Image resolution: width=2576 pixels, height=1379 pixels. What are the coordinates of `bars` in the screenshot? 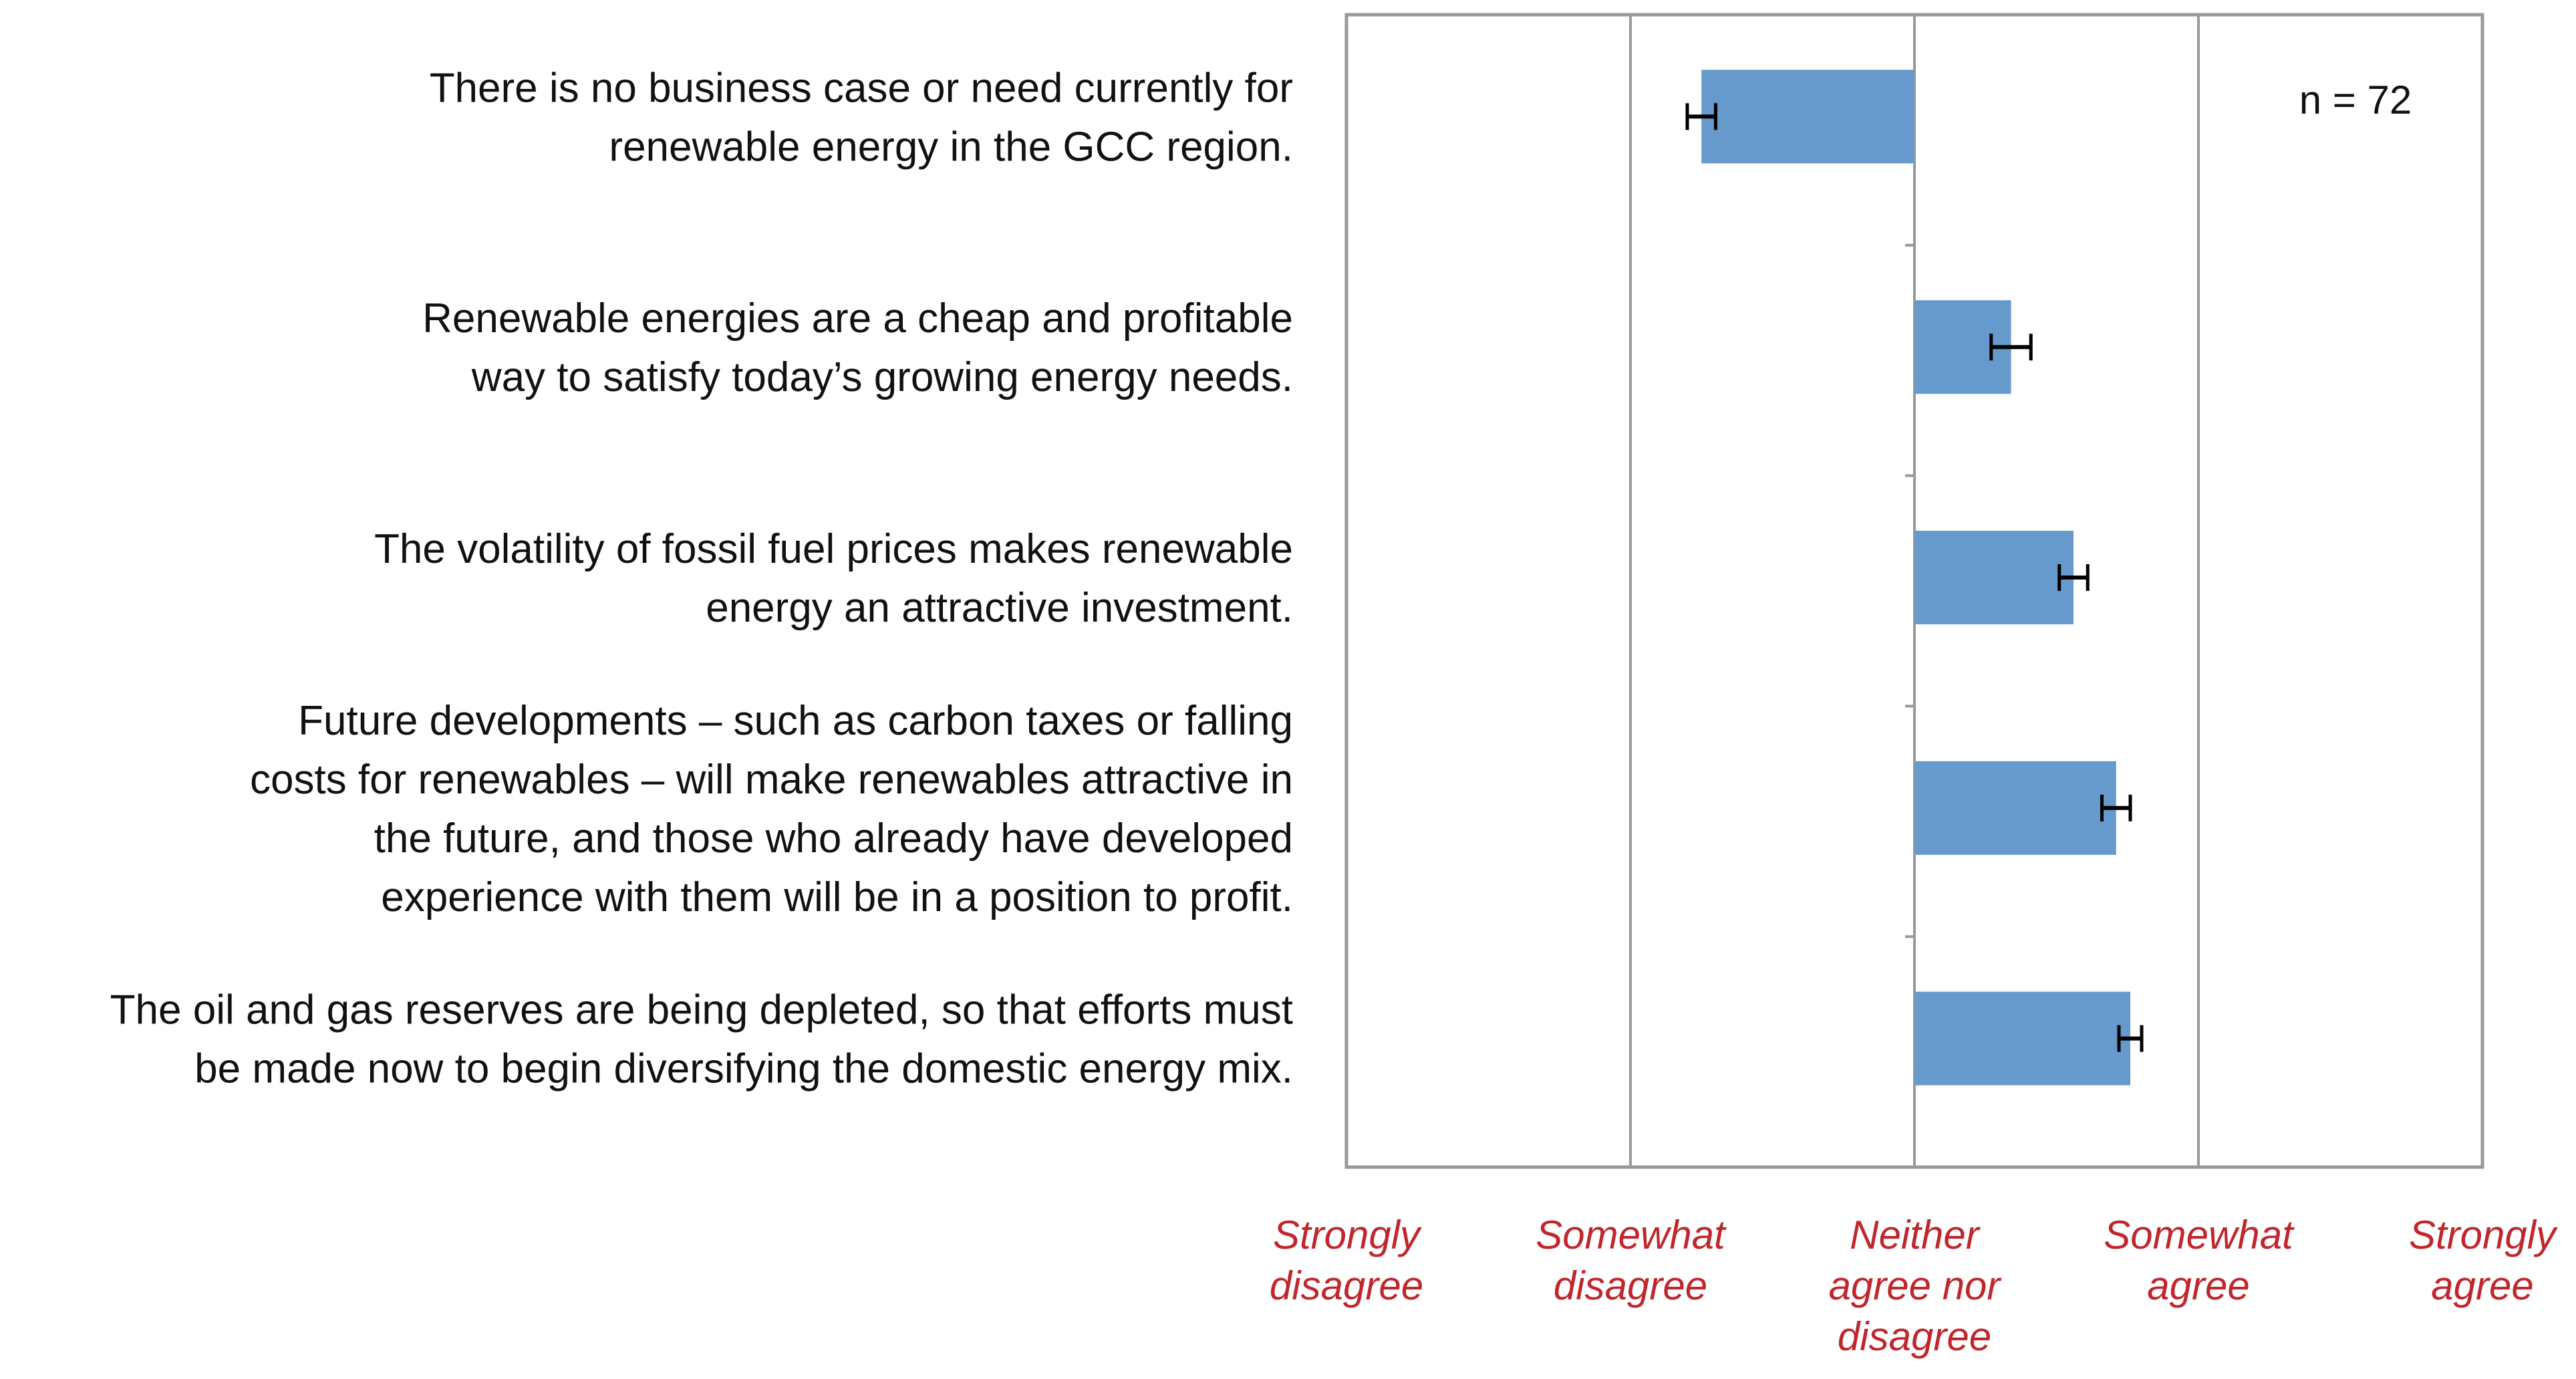 It's located at (1915, 578).